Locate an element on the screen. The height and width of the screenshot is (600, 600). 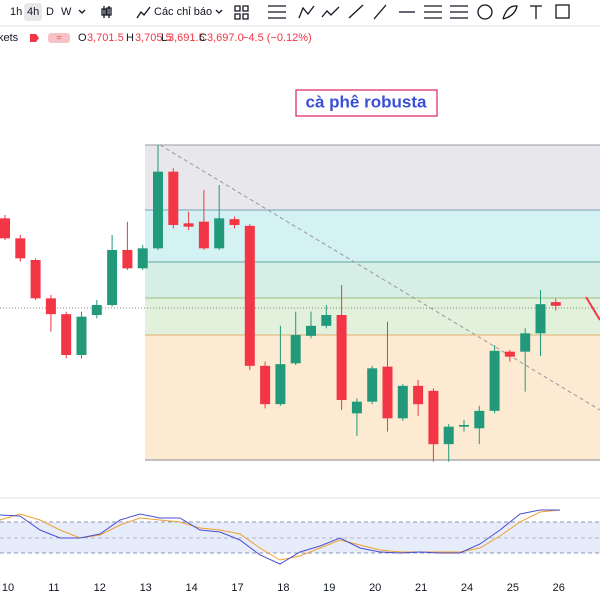
indicators-menu is located at coordinates (219, 11).